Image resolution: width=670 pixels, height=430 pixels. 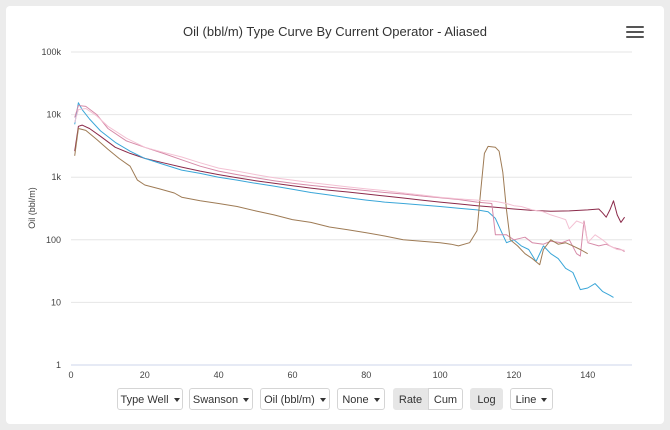 I want to click on y-tick-label: 100k, so click(x=51, y=52).